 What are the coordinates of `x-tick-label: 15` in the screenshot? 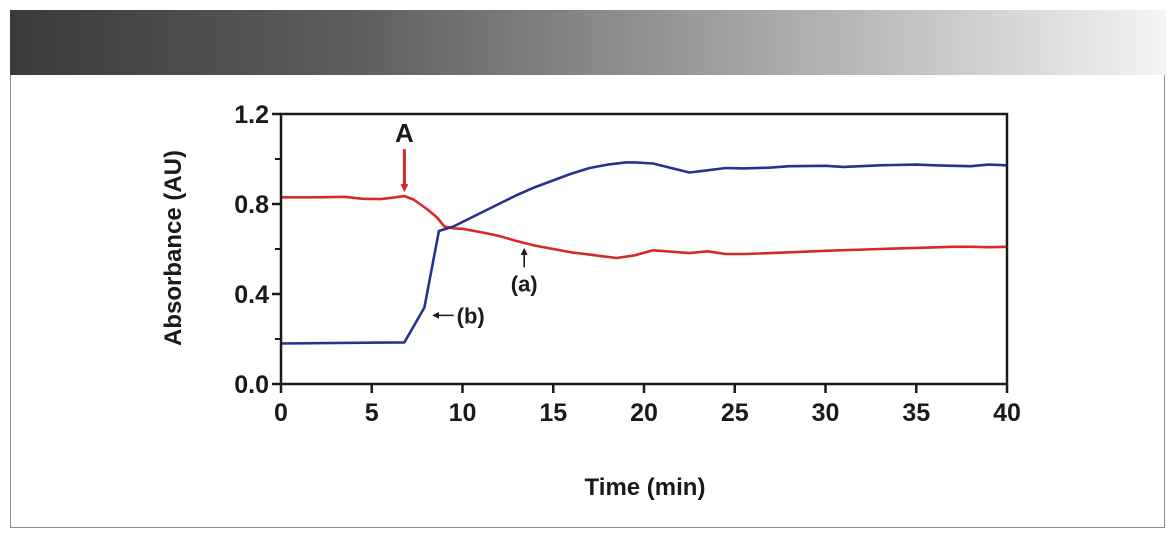 It's located at (553, 413).